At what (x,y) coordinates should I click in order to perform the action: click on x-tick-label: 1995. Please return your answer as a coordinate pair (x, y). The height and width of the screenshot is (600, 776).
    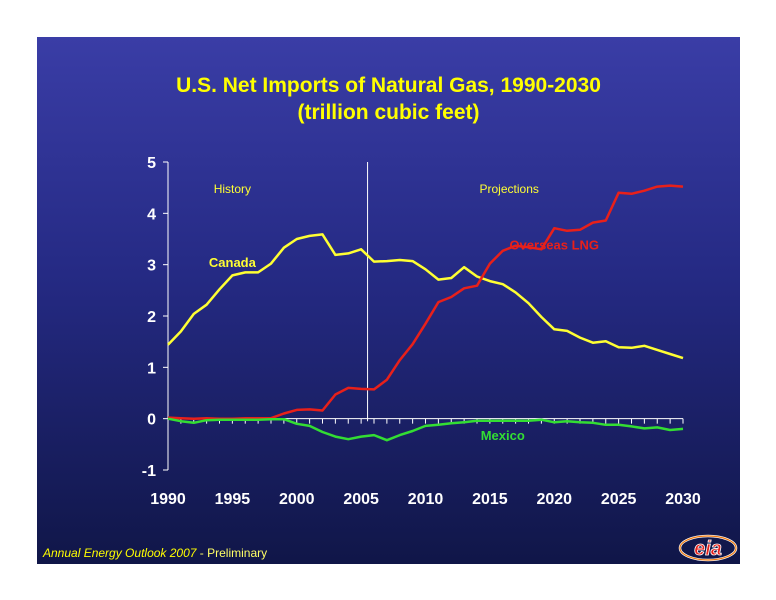
    Looking at the image, I should click on (233, 499).